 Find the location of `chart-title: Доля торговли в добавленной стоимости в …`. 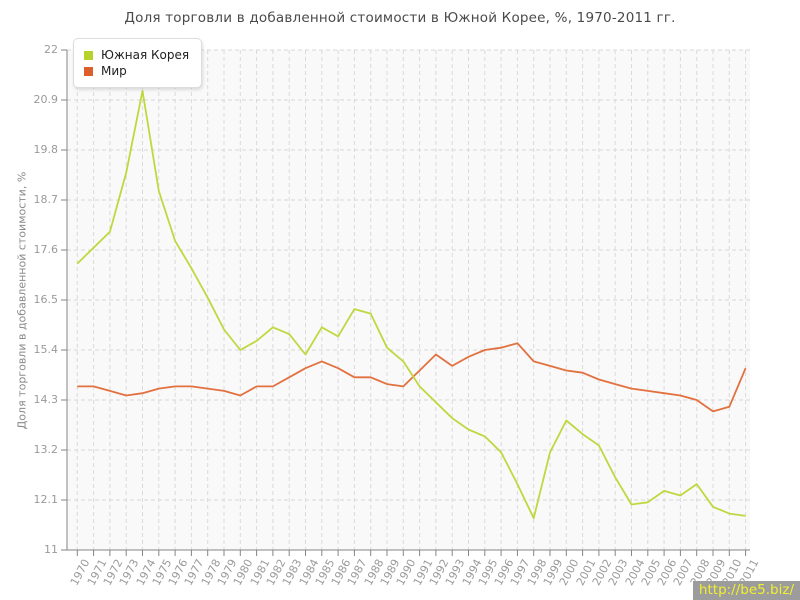

chart-title: Доля торговли в добавленной стоимости в … is located at coordinates (400, 18).